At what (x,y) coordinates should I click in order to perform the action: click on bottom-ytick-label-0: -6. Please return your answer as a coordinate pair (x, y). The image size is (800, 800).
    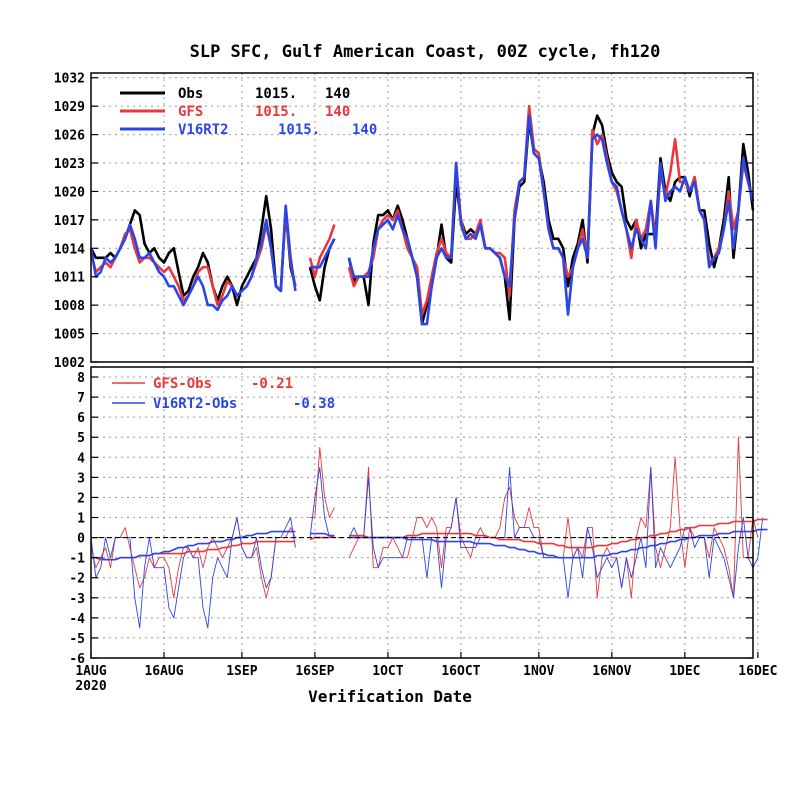
    Looking at the image, I should click on (77, 659).